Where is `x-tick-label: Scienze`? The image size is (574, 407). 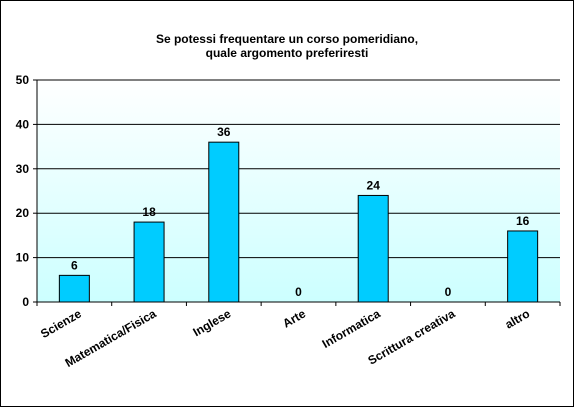 x-tick-label: Scienze is located at coordinates (61, 323).